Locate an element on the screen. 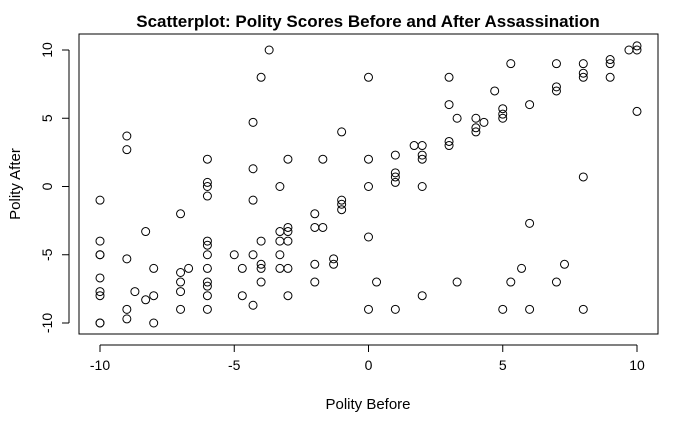 The image size is (700, 432). y-tick-label: -5 is located at coordinates (47, 254).